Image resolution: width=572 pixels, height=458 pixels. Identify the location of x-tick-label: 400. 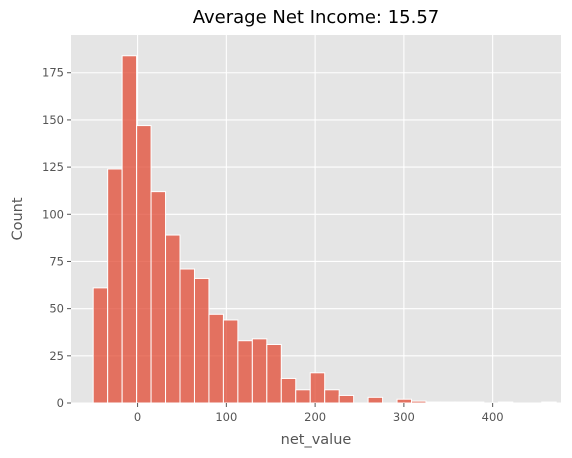
(493, 417).